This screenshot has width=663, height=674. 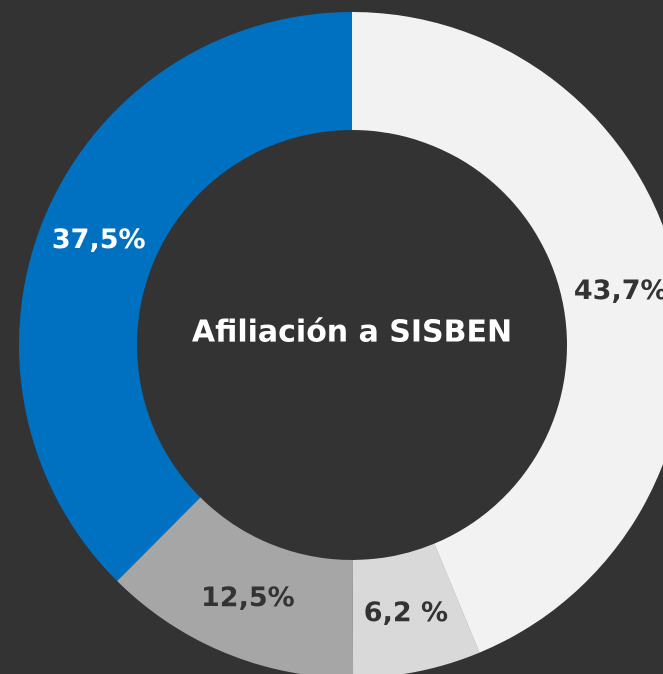 What do you see at coordinates (618, 290) in the screenshot?
I see `data-label: 43,7%` at bounding box center [618, 290].